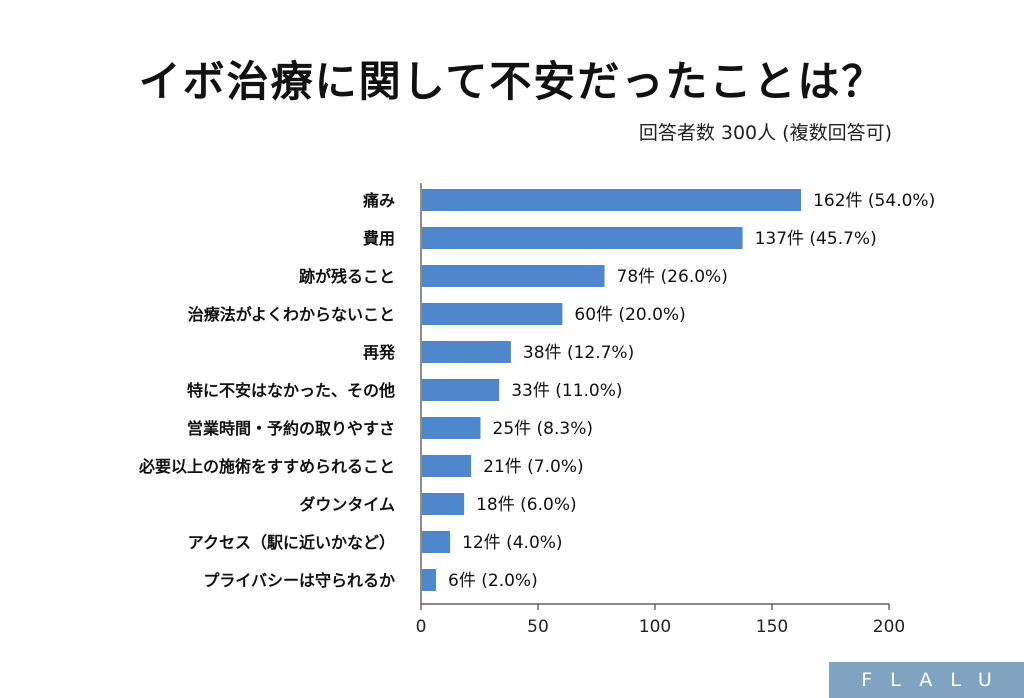 Image resolution: width=1024 pixels, height=698 pixels. What do you see at coordinates (291, 542) in the screenshot?
I see `category-label-9: アクセス（駅に近いかなど）` at bounding box center [291, 542].